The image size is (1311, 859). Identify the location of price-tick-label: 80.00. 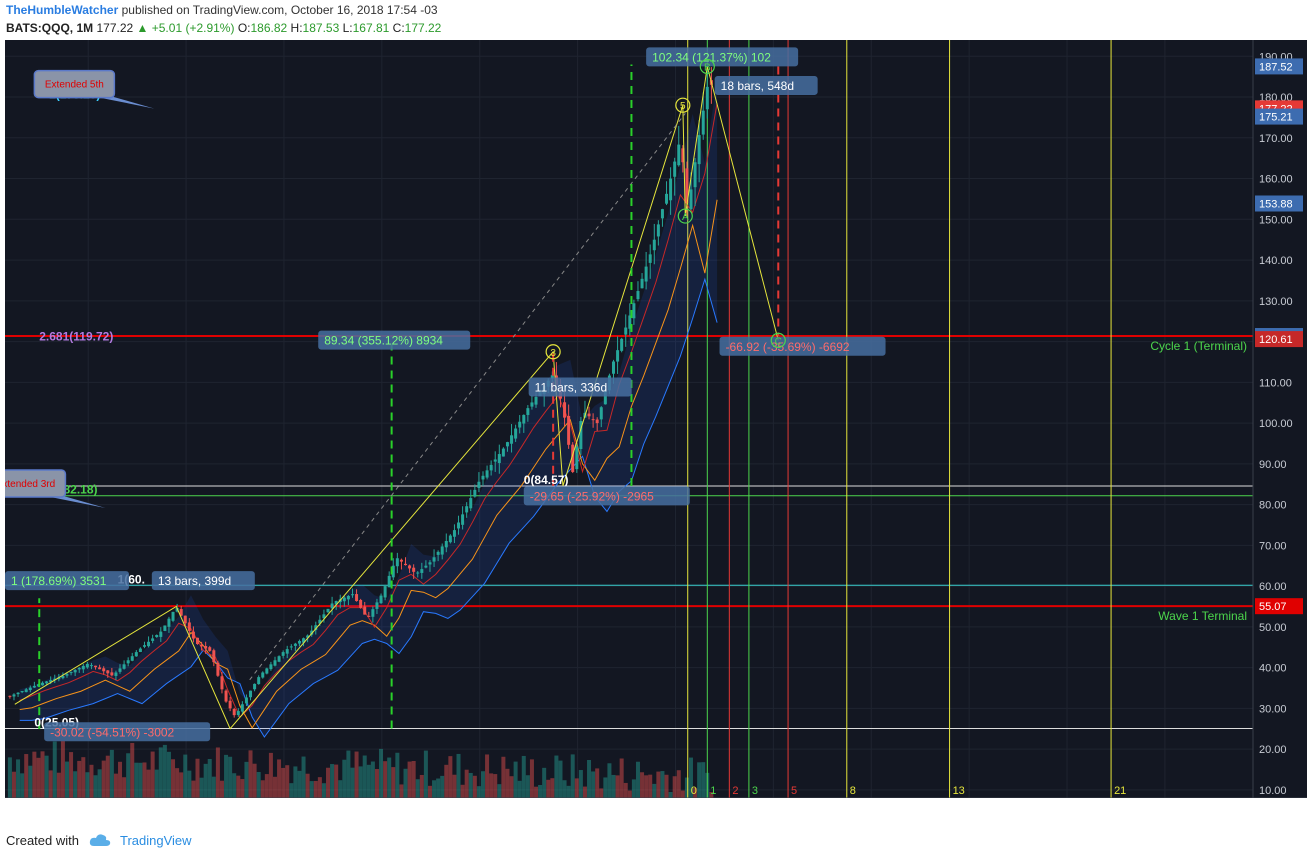
(1273, 506).